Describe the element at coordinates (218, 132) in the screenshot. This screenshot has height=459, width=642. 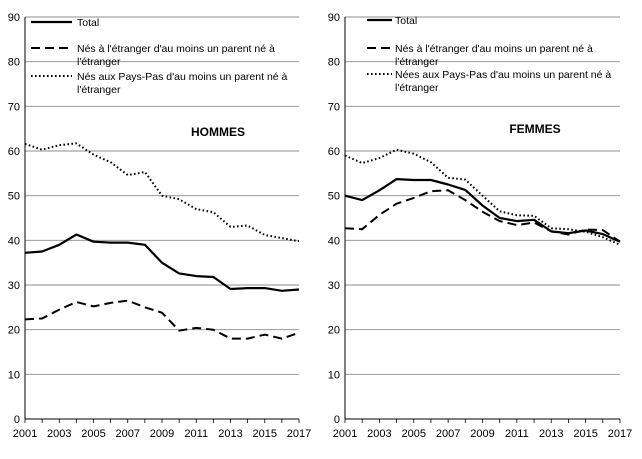
I see `panel-title: HOMMES` at that location.